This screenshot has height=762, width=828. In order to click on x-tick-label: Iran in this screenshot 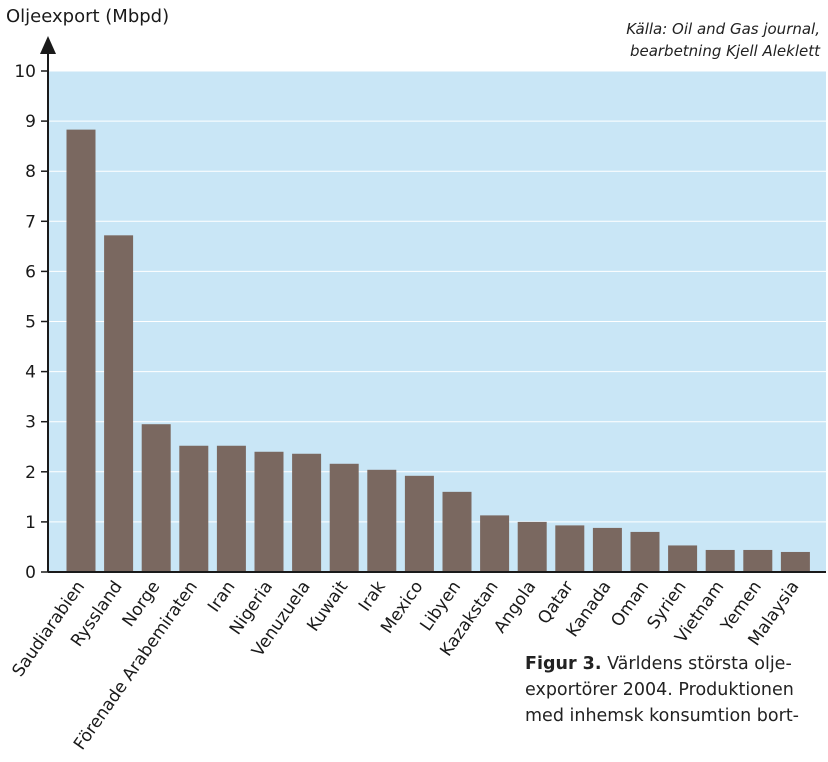, I will do `click(221, 596)`.